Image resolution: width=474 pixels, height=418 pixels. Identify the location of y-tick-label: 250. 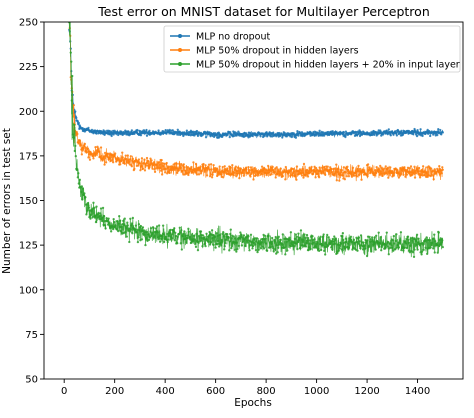
(28, 23).